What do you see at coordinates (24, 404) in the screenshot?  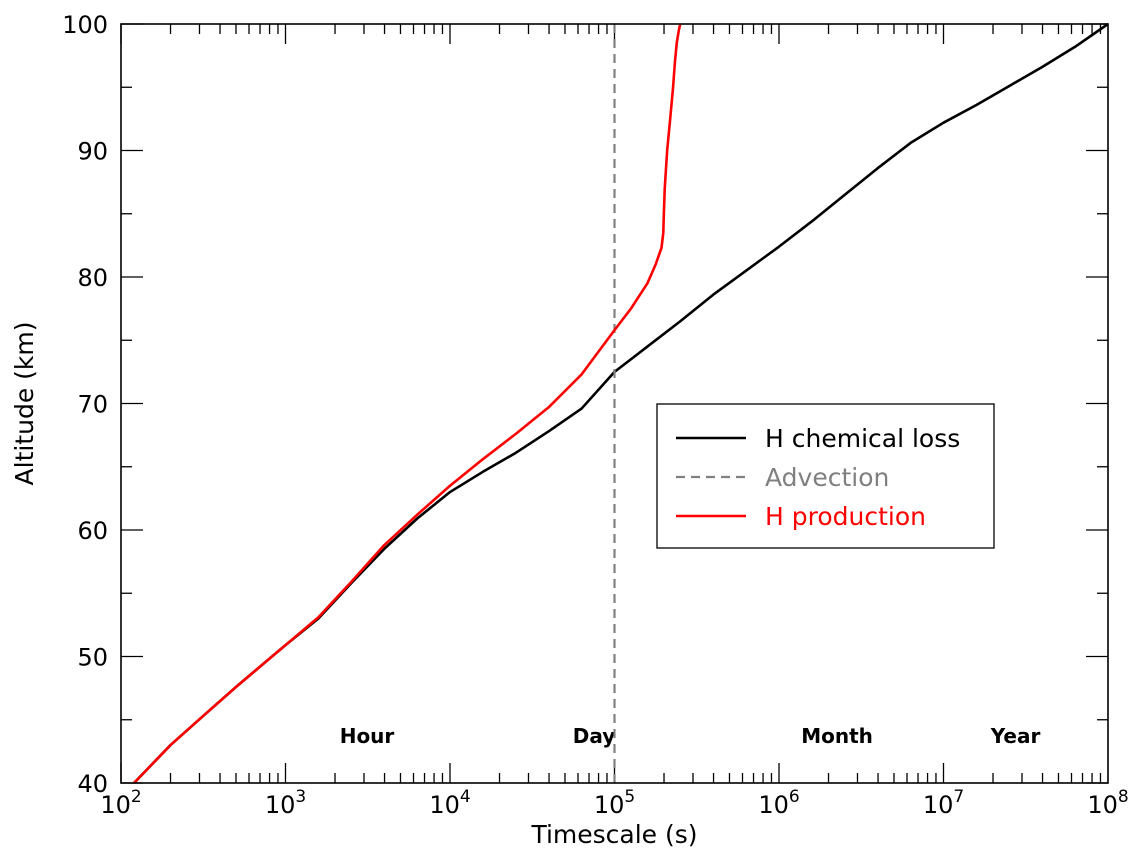 I see `y-axis-label: Altitude (km)` at bounding box center [24, 404].